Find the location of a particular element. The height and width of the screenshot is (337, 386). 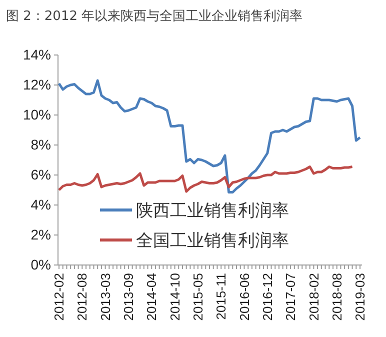

x-tick-label: 2019-03 is located at coordinates (360, 297).